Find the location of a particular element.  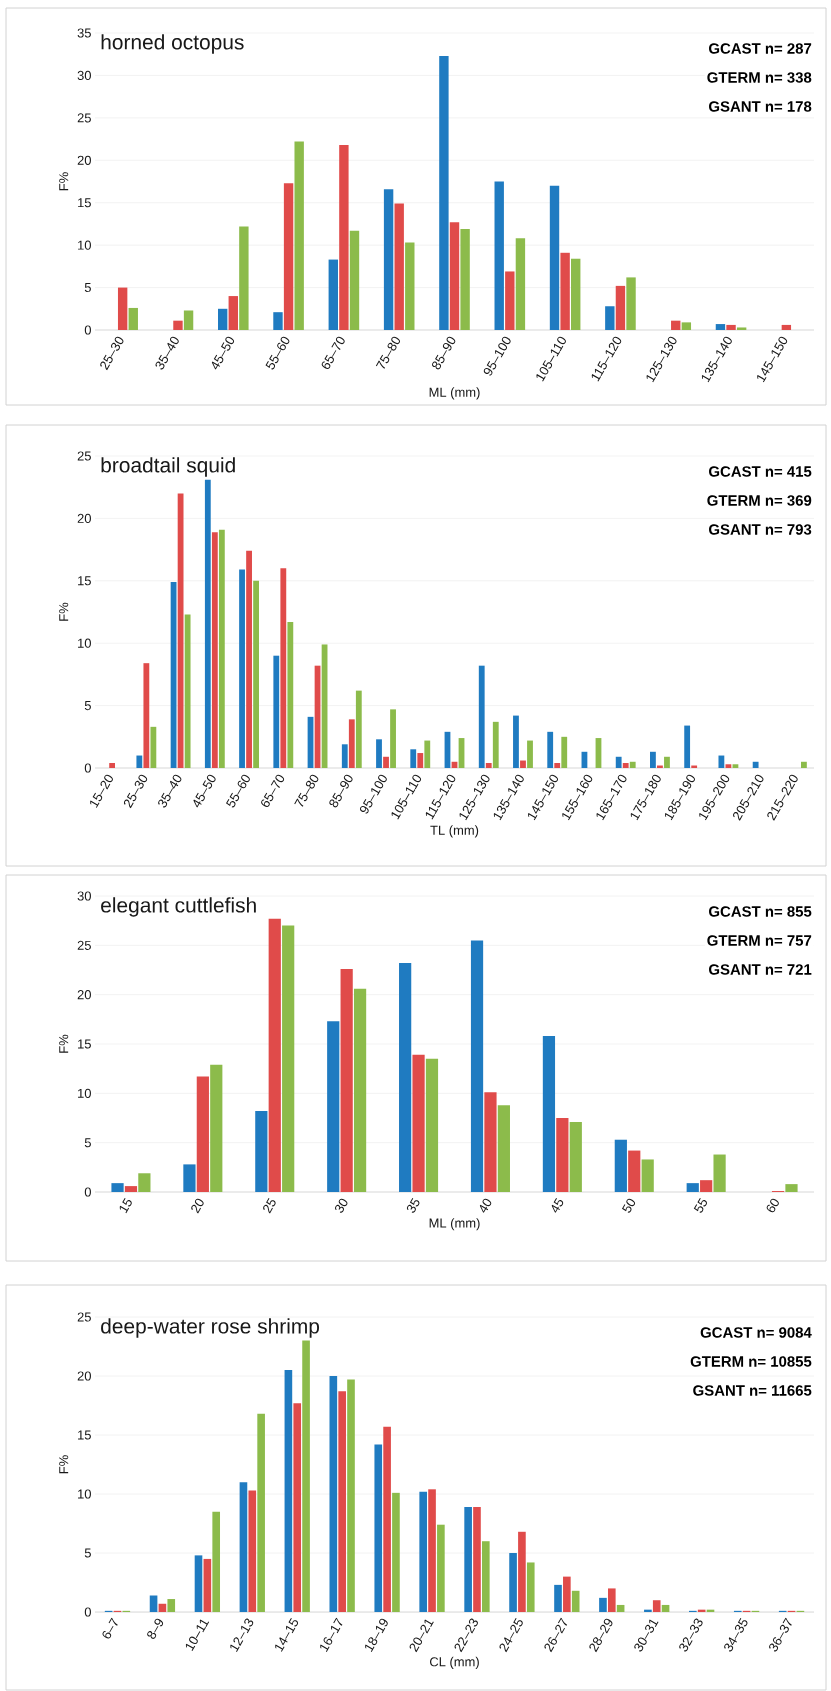

x-tick-label: 35 is located at coordinates (413, 1205).